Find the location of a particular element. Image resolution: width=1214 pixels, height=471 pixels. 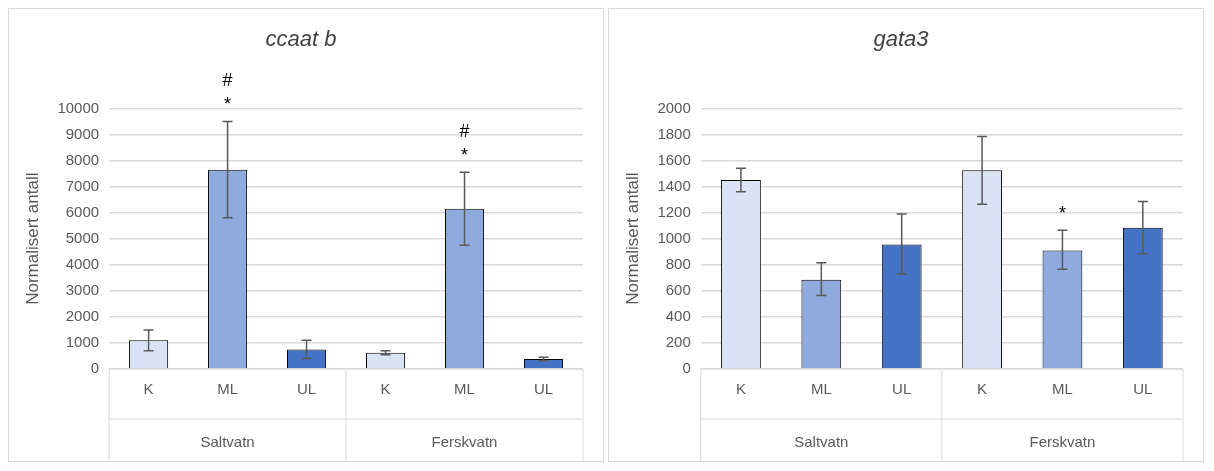

y-tick-label: 800 is located at coordinates (678, 263).